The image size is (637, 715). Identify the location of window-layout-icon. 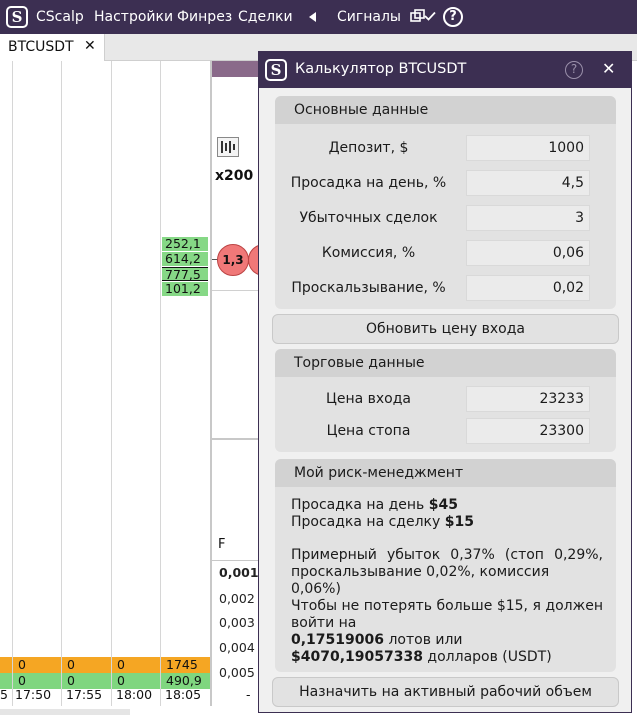
(418, 17).